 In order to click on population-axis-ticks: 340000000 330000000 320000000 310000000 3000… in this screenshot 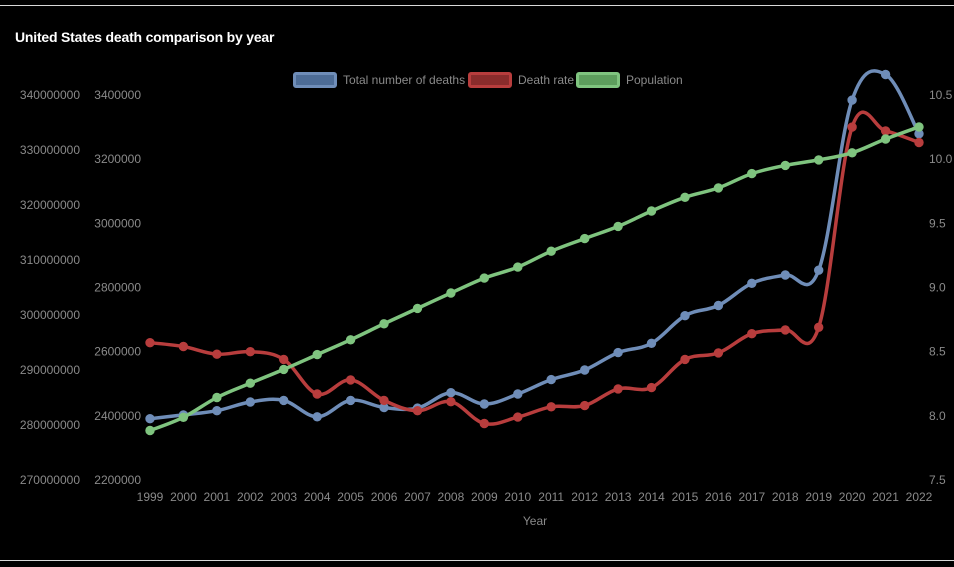, I will do `click(50, 287)`.